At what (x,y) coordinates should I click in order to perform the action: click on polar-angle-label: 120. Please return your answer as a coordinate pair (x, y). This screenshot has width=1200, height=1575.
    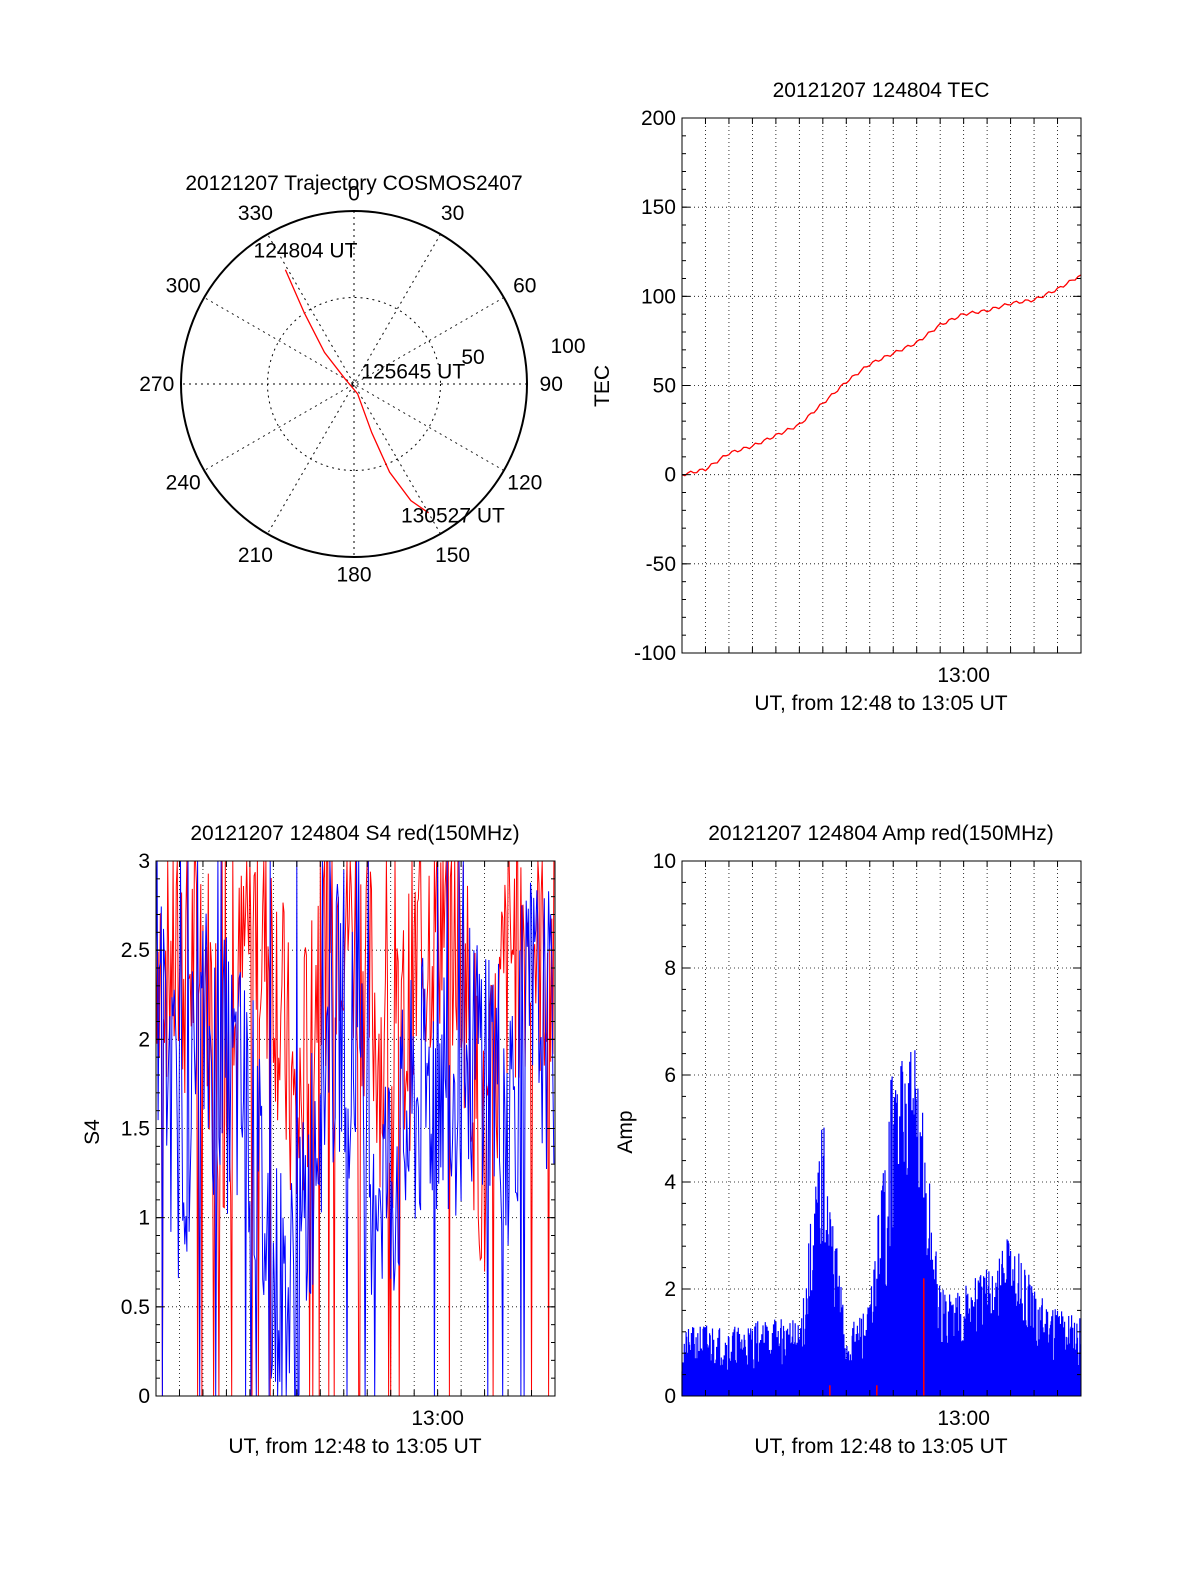
    Looking at the image, I should click on (524, 483).